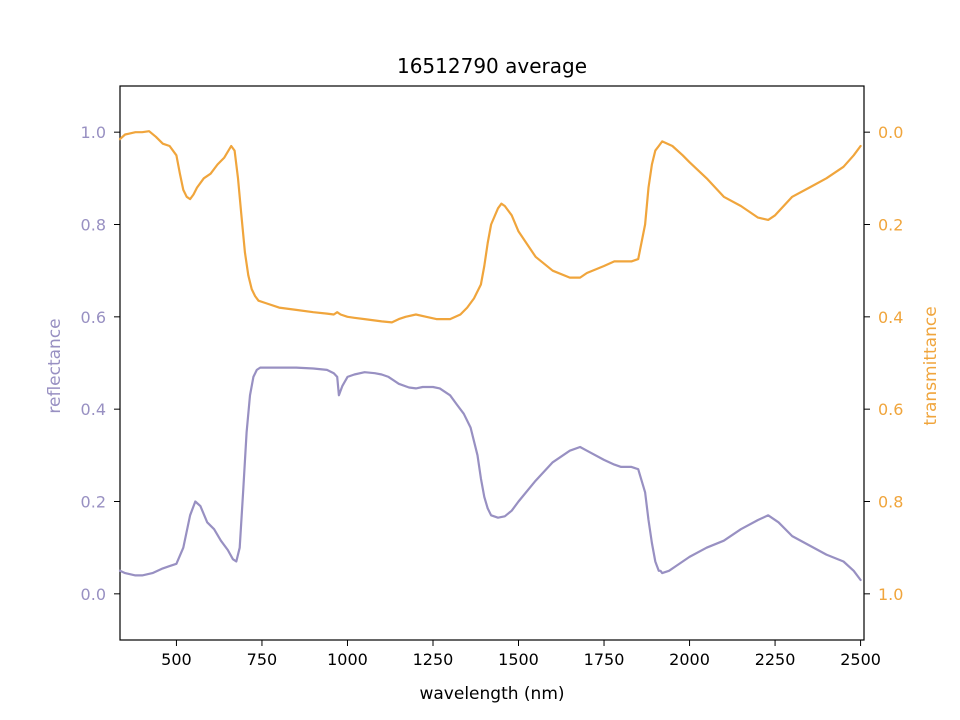 The height and width of the screenshot is (720, 960). Describe the element at coordinates (518, 659) in the screenshot. I see `x-tick-label: 1500` at that location.